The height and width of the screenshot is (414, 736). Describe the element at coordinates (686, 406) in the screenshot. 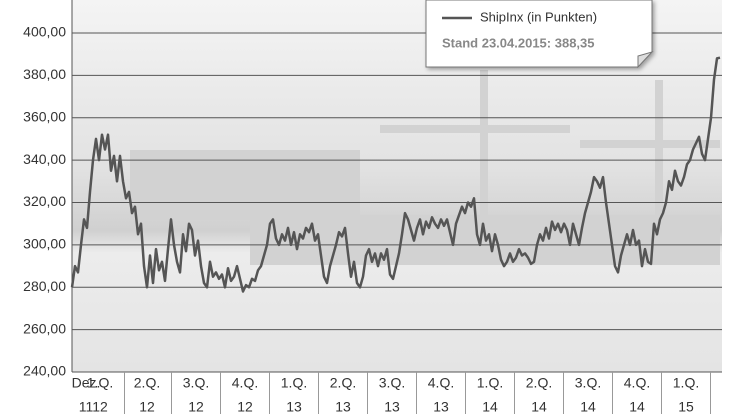

I see `x-tick-label-year: 15` at that location.